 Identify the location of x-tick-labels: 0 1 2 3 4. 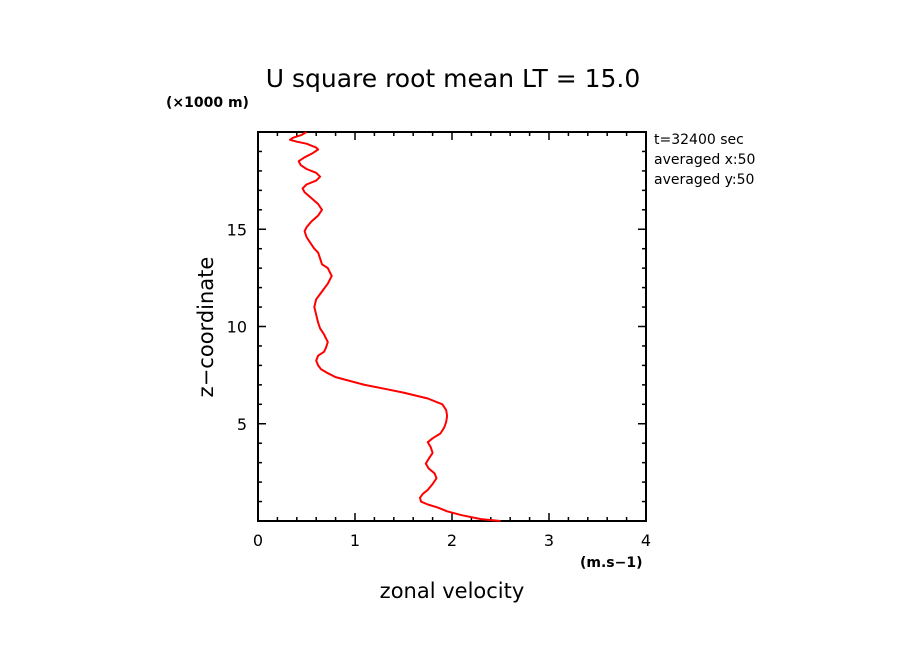
(452, 540).